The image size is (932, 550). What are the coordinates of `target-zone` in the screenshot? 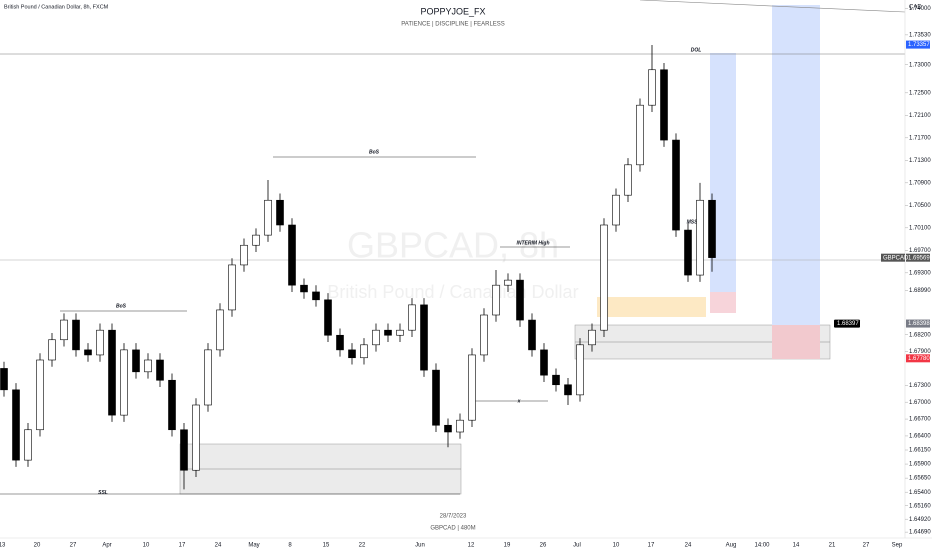 It's located at (796, 165).